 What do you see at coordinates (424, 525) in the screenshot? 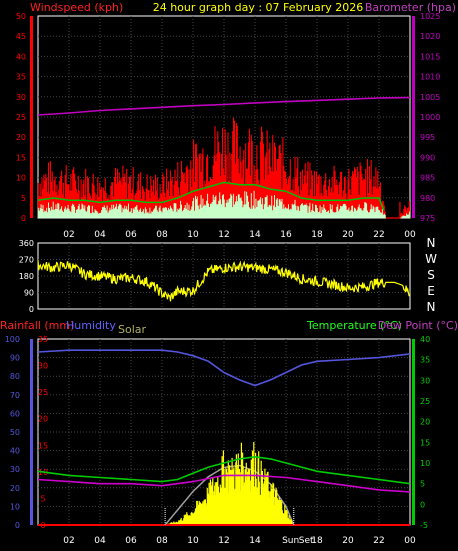
I see `temperature-tick-label: -5` at bounding box center [424, 525].